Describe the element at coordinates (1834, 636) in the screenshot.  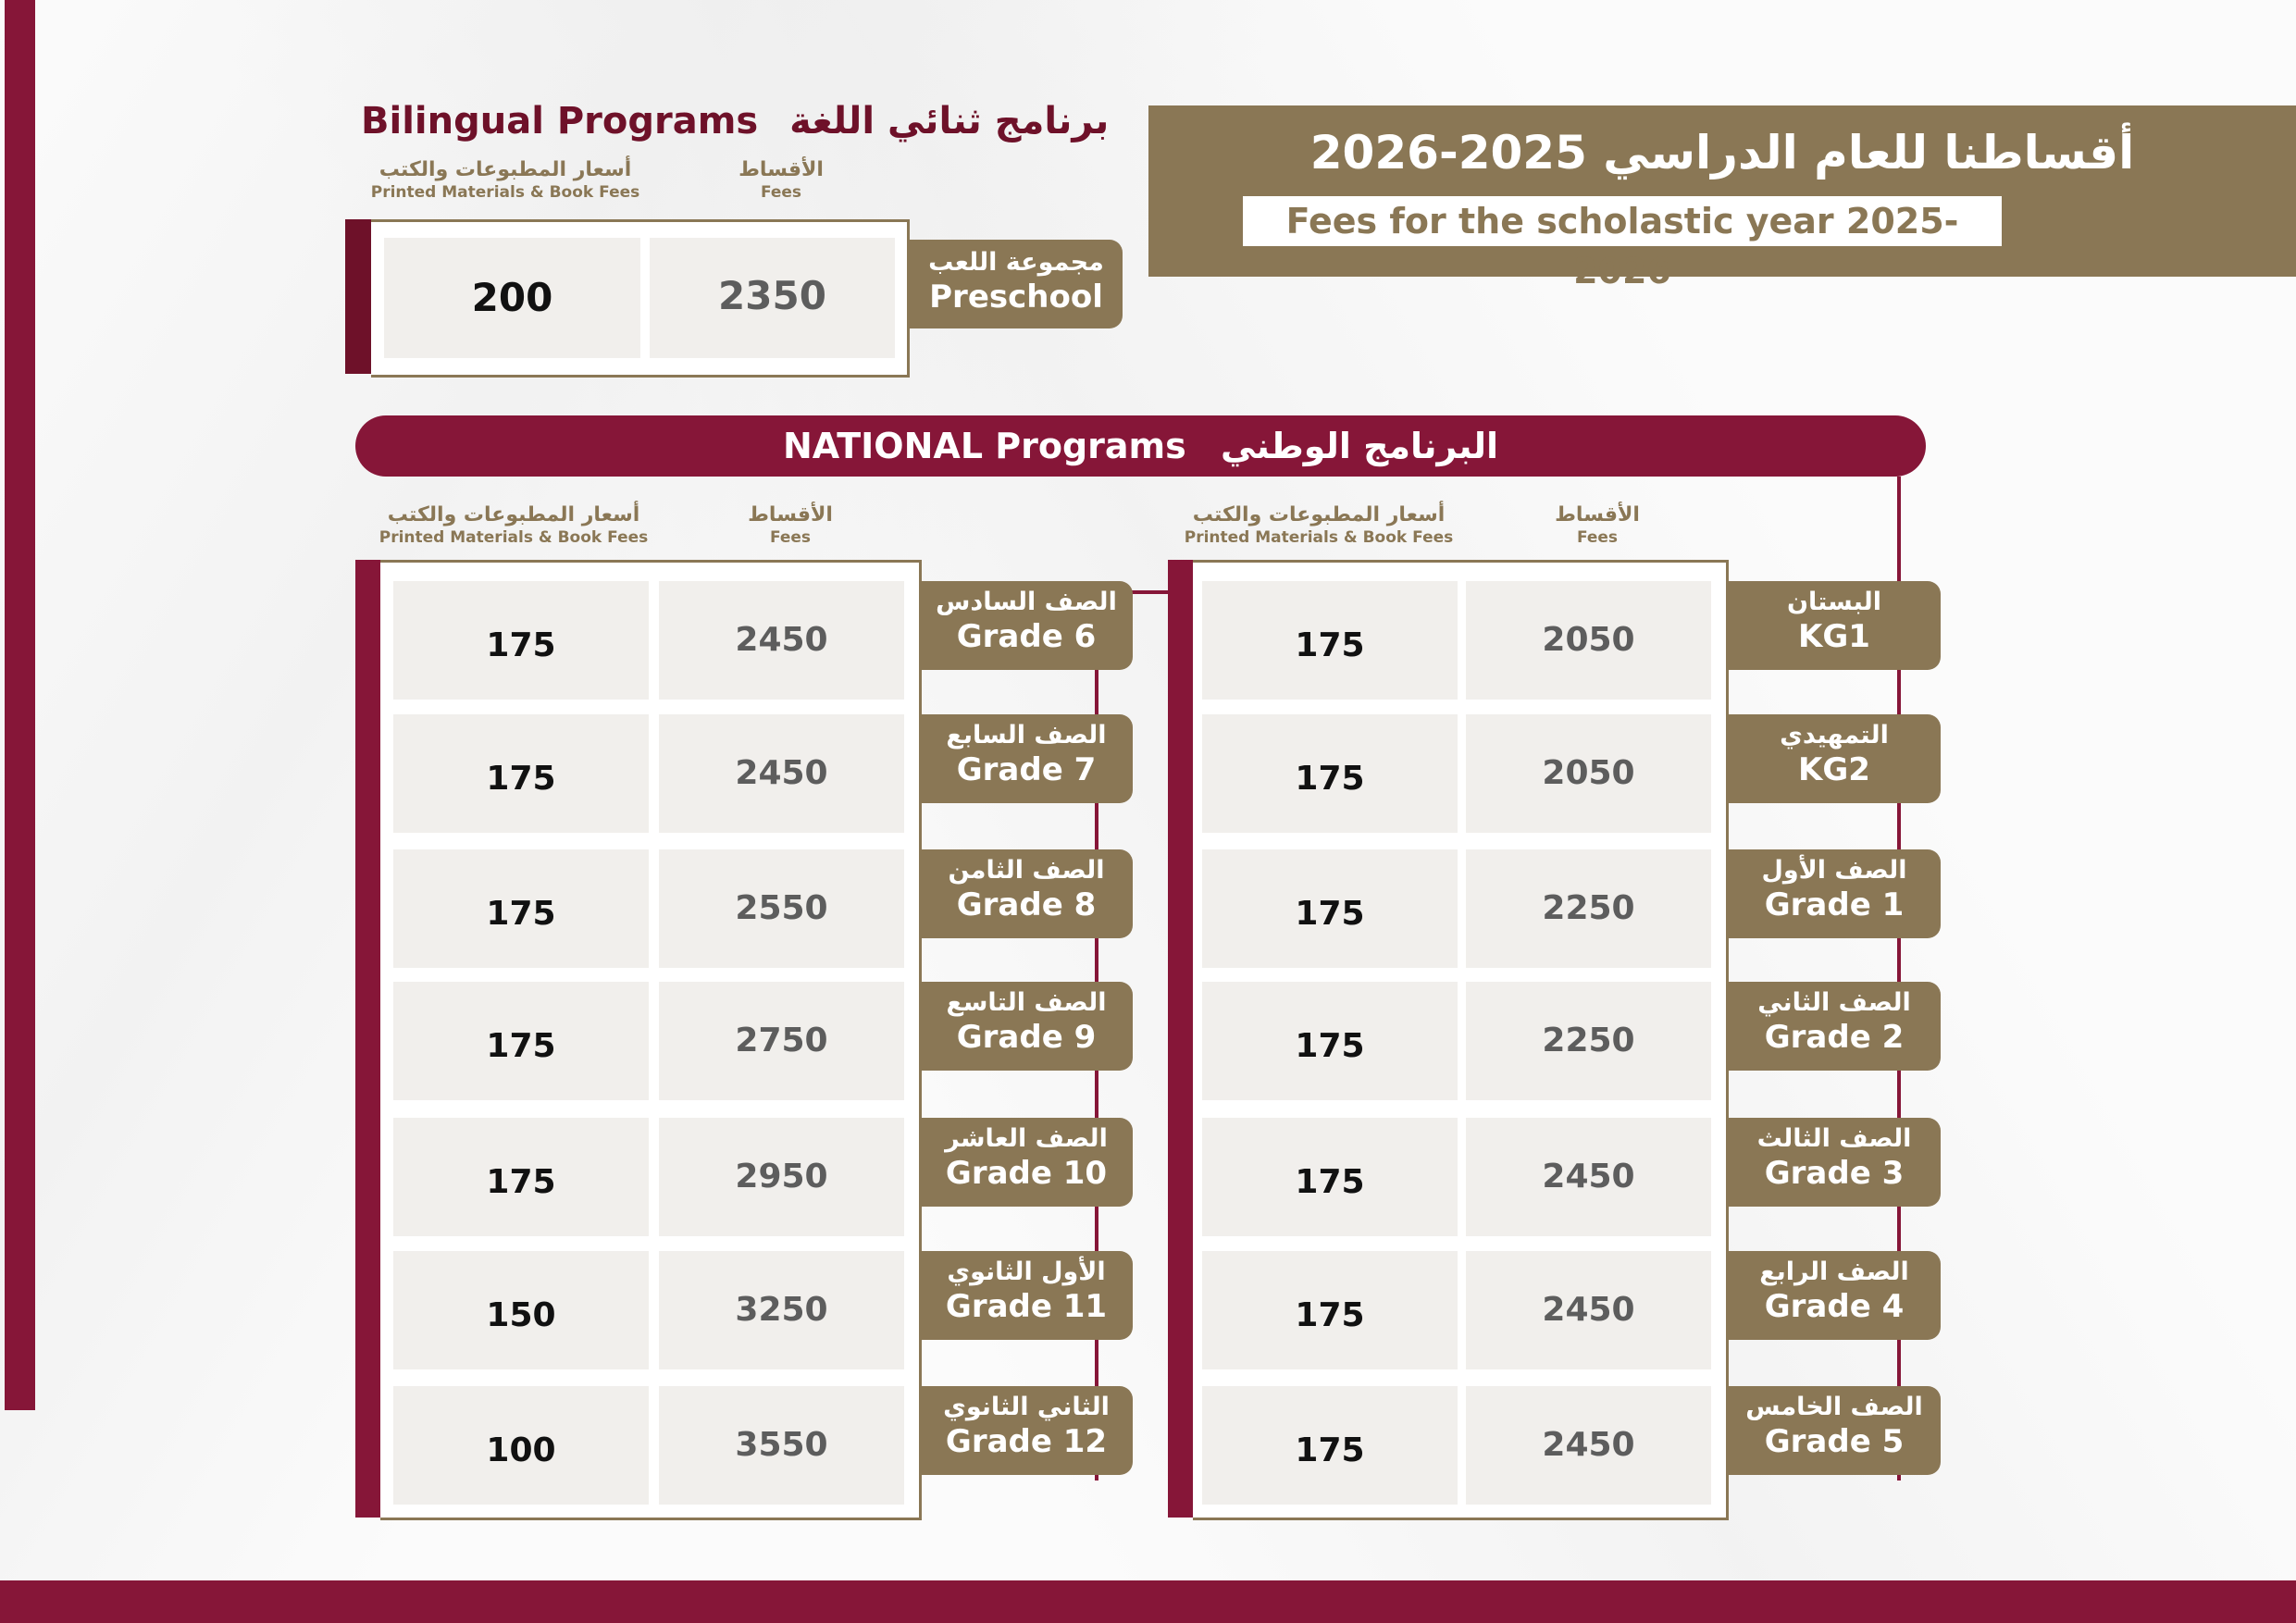
I see `grade-label-en: KG1` at that location.